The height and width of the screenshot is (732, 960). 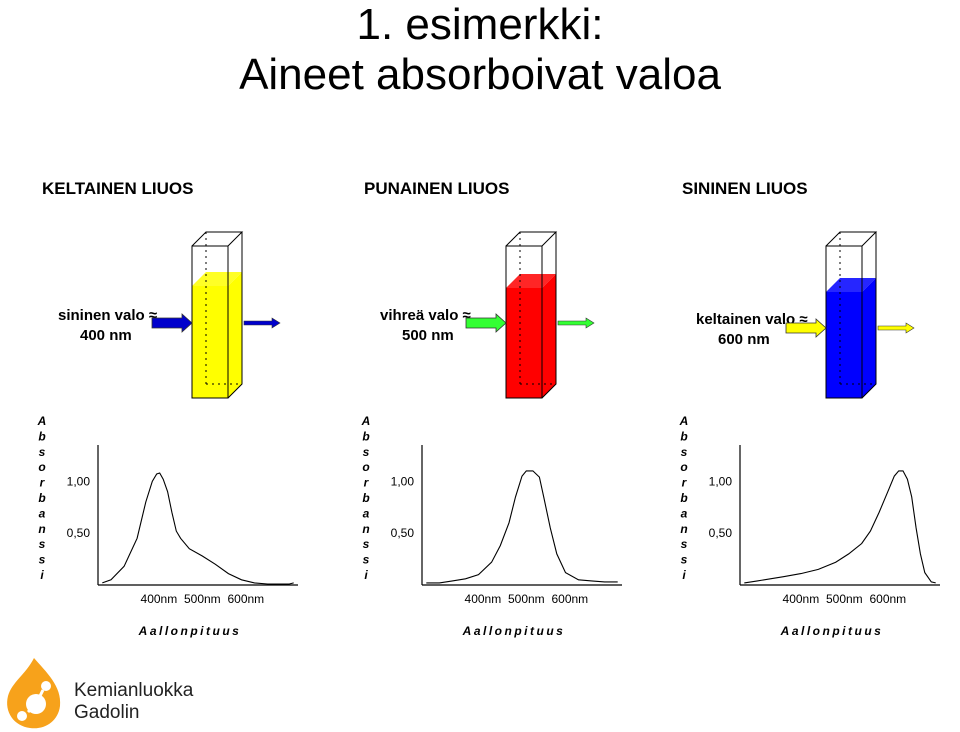 I want to click on flame-logo-icon, so click(x=34, y=693).